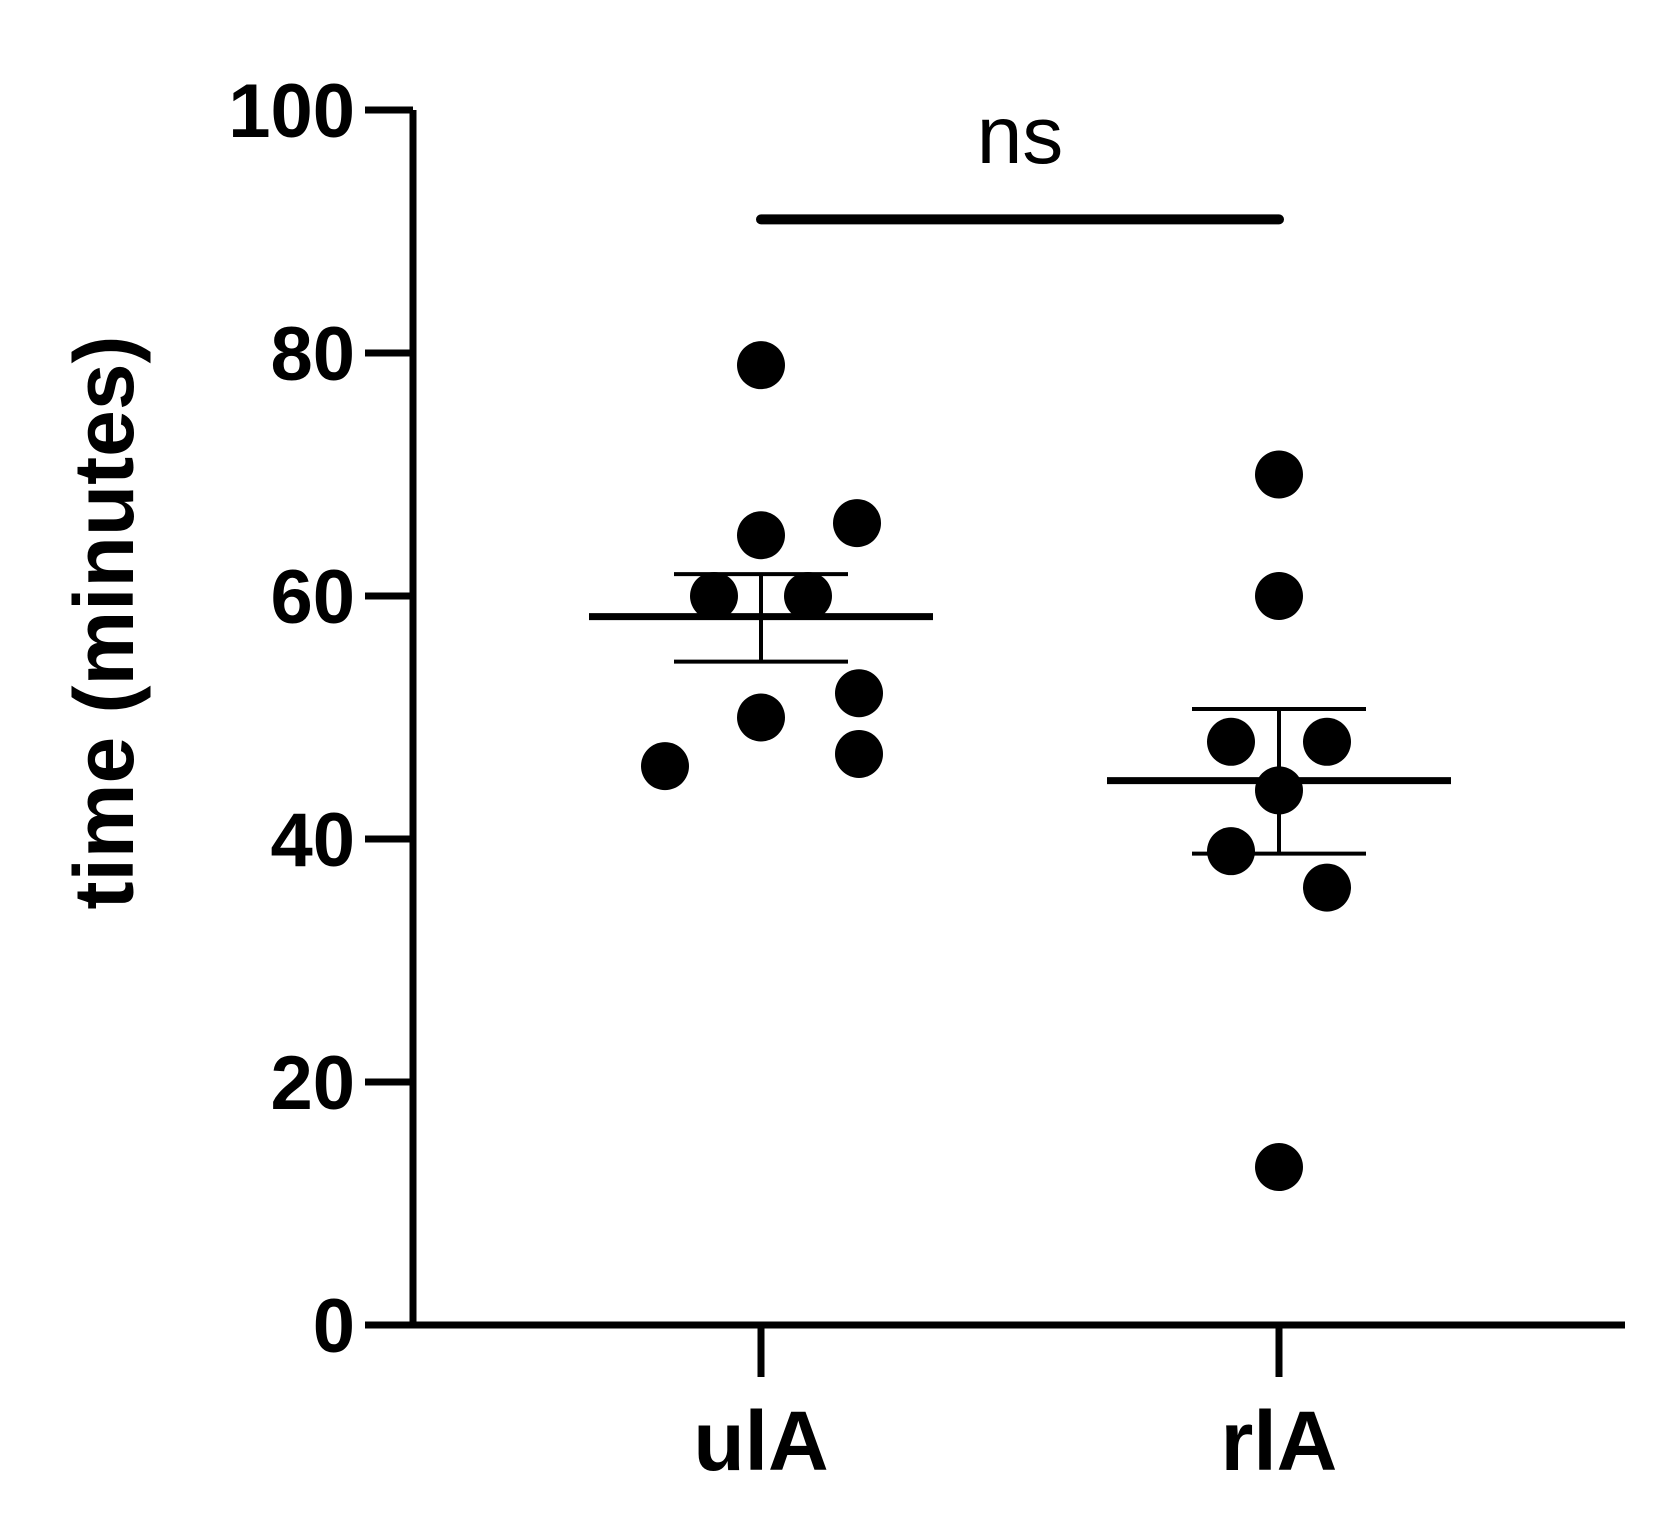  What do you see at coordinates (334, 1326) in the screenshot?
I see `y-tick-label: 0` at bounding box center [334, 1326].